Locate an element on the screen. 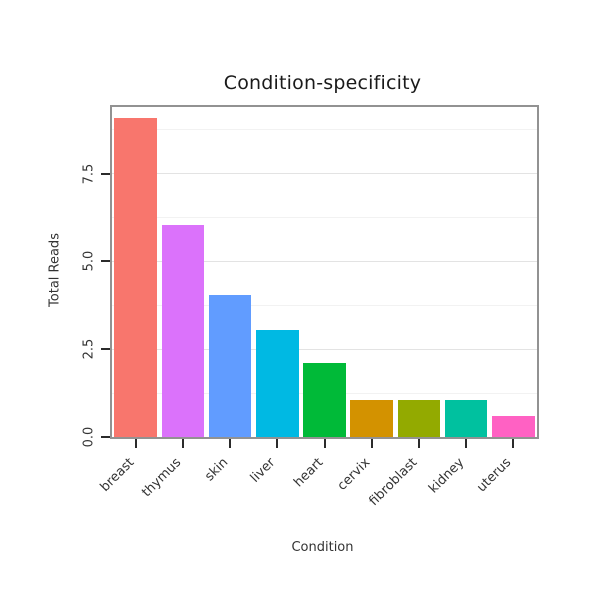 Image resolution: width=600 pixels, height=600 pixels. y-tick-label: 2.5 is located at coordinates (89, 349).